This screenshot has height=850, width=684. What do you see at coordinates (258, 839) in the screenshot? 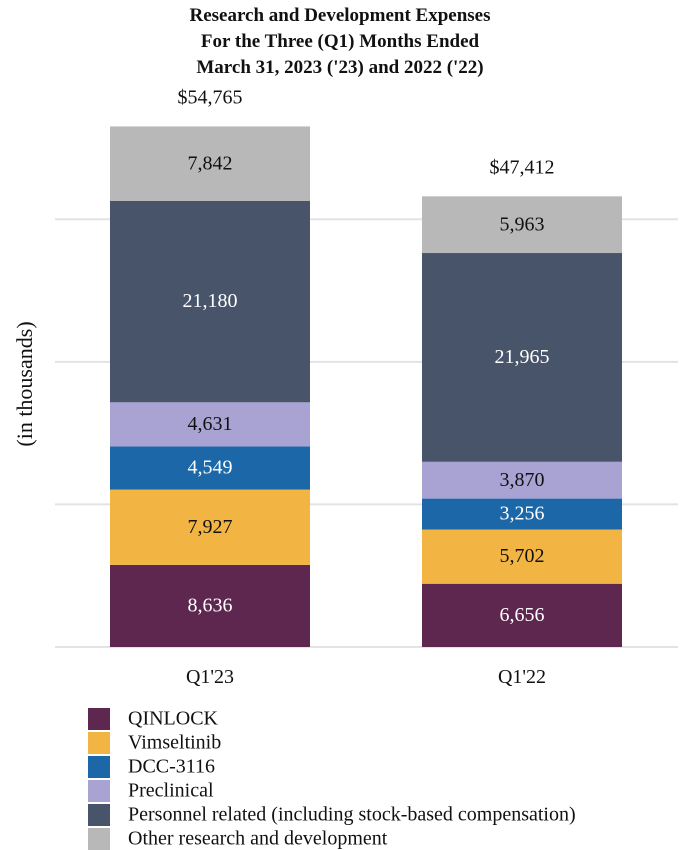
I see `legend-label-5: Other research and development` at bounding box center [258, 839].